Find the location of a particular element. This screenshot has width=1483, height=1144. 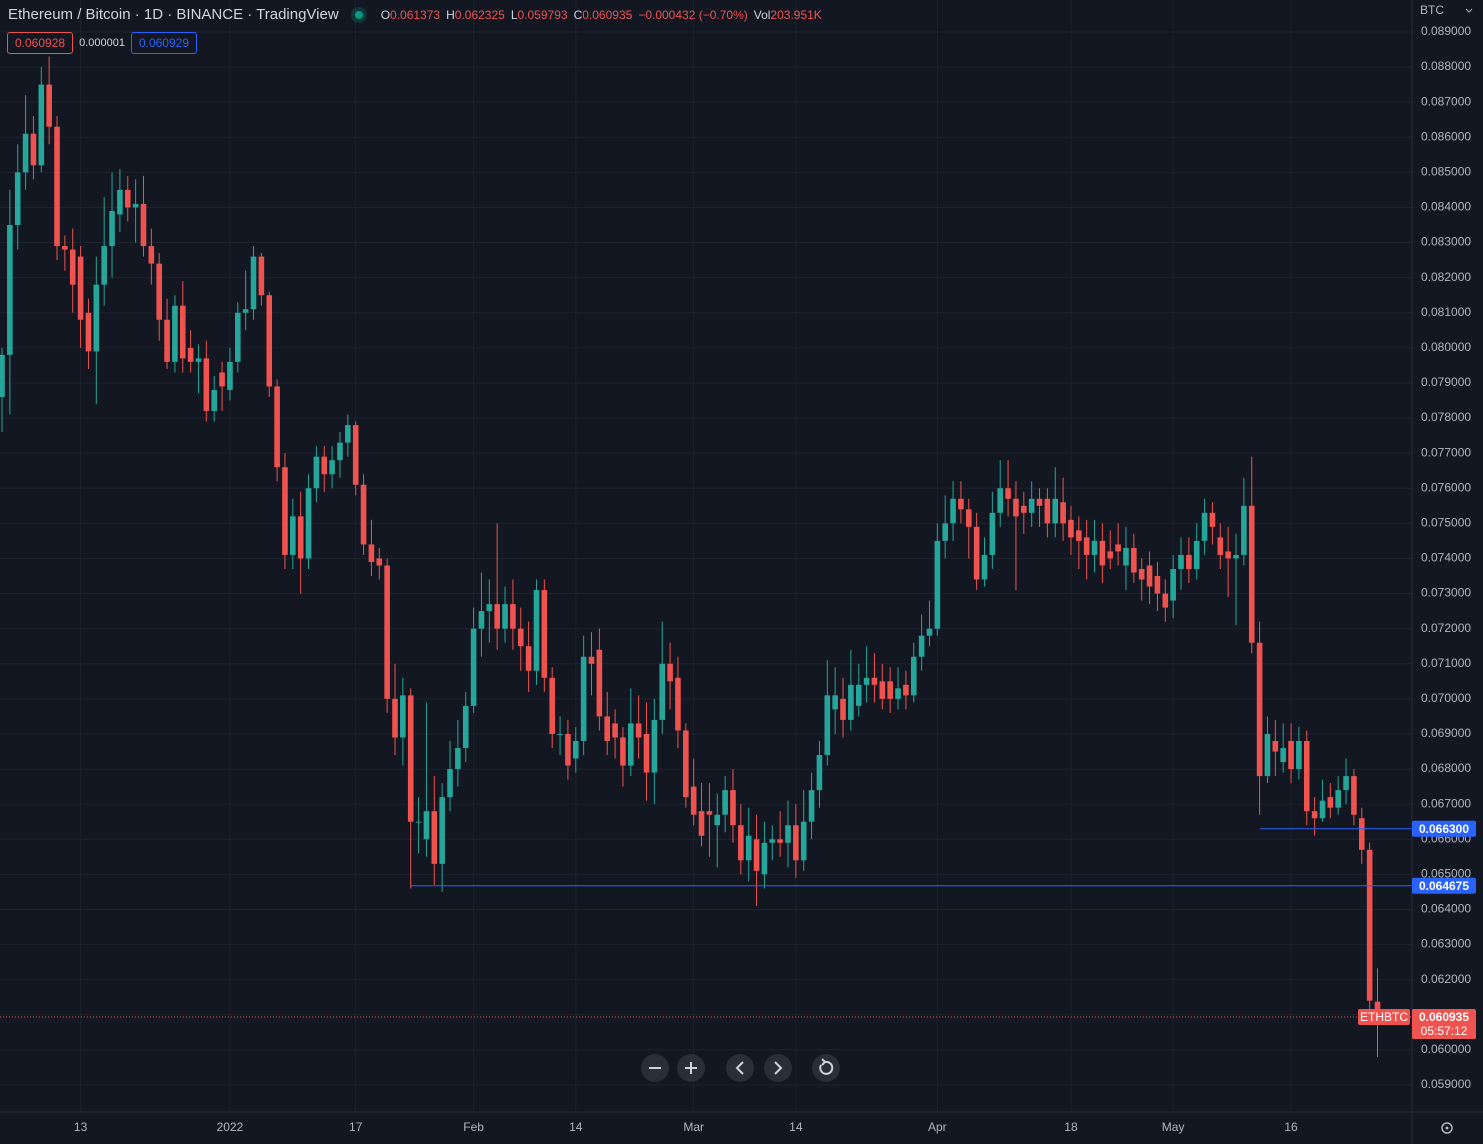

x-tick-label: 13 is located at coordinates (81, 1127).